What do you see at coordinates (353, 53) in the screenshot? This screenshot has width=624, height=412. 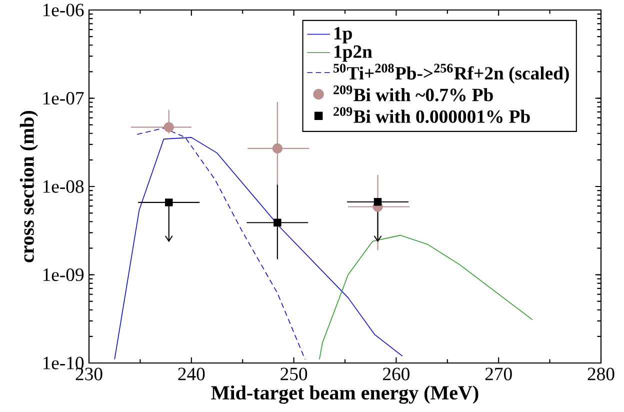 I see `legend-label: 1p2n` at bounding box center [353, 53].